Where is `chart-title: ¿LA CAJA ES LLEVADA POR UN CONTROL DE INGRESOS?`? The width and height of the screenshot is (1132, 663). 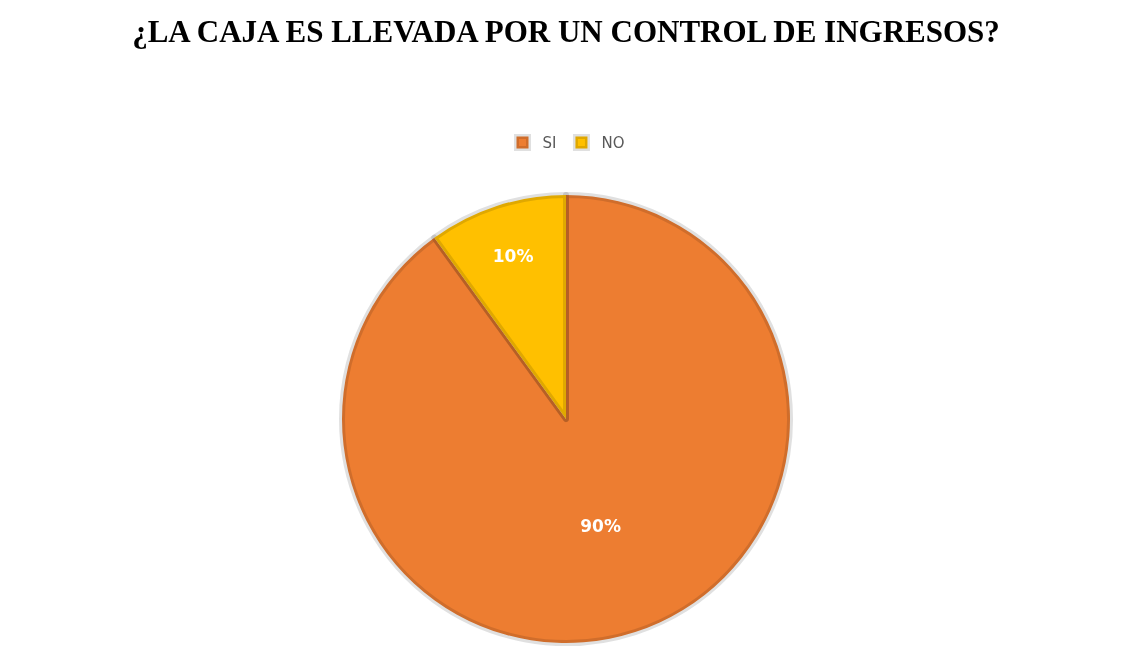
chart-title: ¿LA CAJA ES LLEVADA POR UN CONTROL DE INGRESOS? is located at coordinates (566, 31).